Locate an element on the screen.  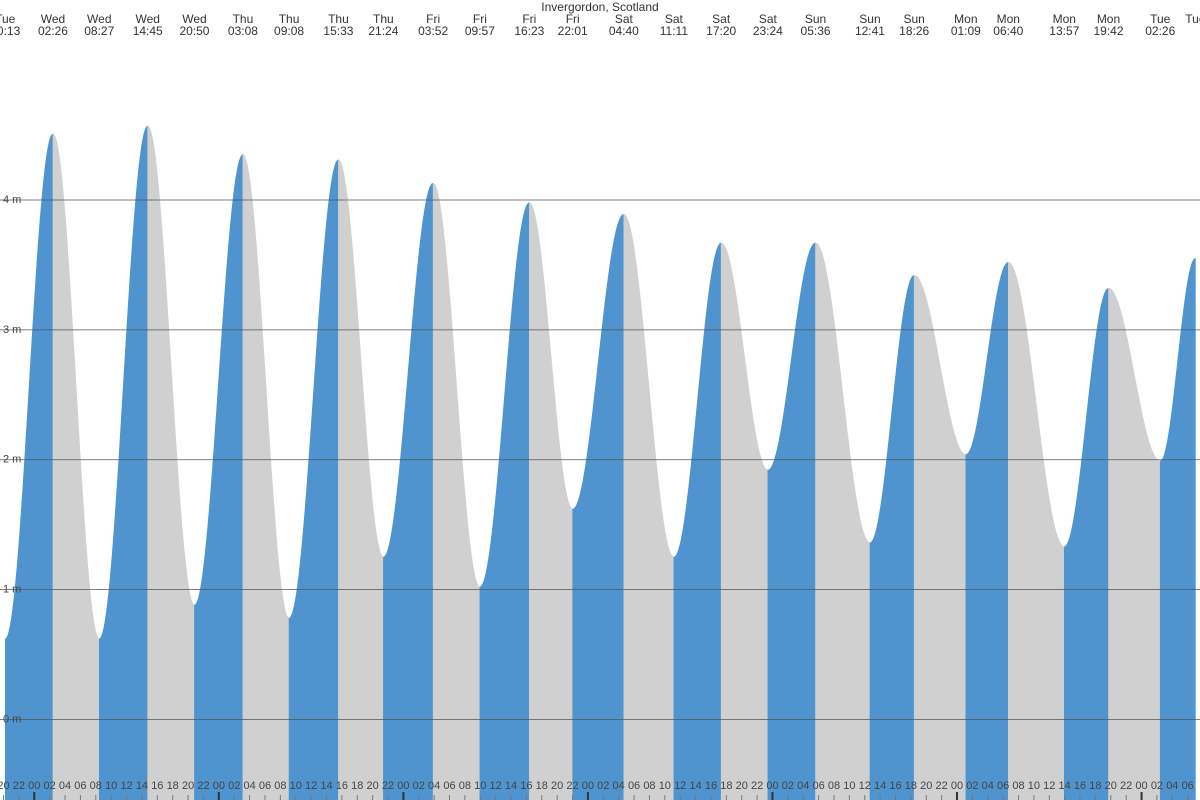
time-label: 03:52 is located at coordinates (433, 31).